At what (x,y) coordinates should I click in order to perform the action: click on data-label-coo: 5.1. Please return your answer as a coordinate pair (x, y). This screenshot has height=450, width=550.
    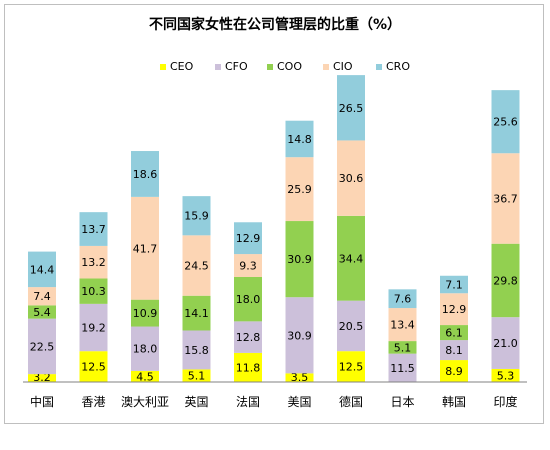
    Looking at the image, I should click on (403, 347).